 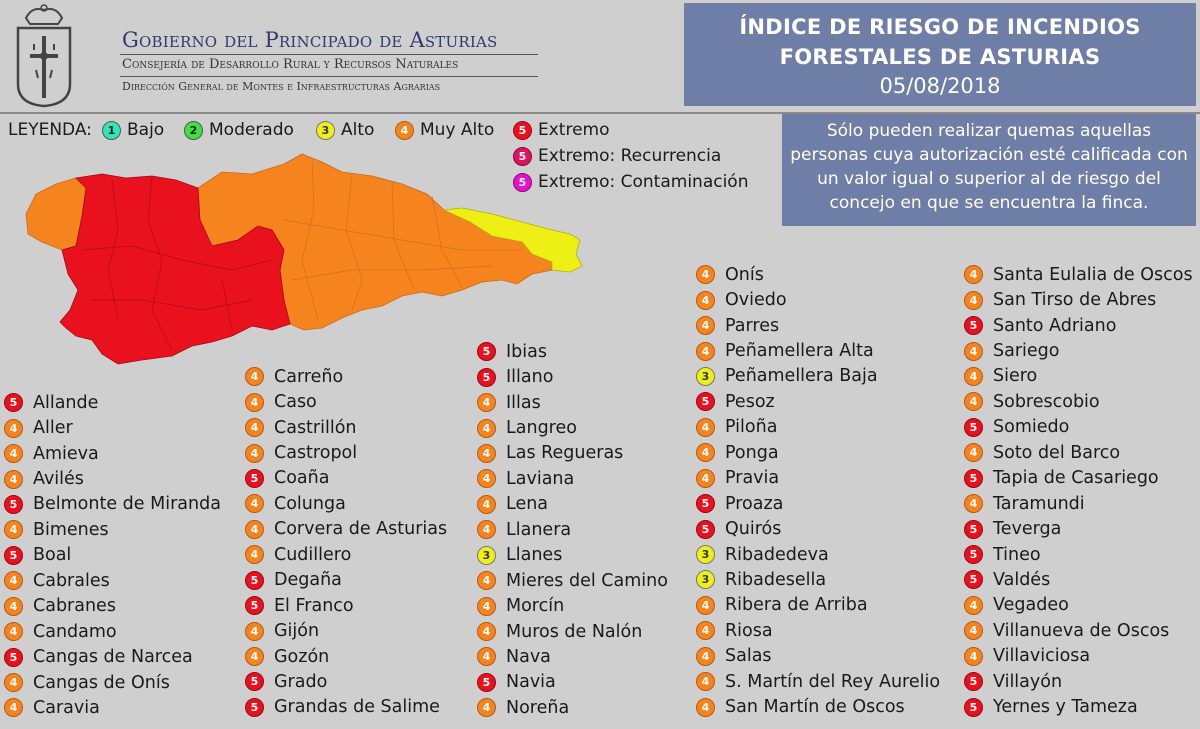 I want to click on municipality-row: 4 Muros de Nalón, so click(x=572, y=631).